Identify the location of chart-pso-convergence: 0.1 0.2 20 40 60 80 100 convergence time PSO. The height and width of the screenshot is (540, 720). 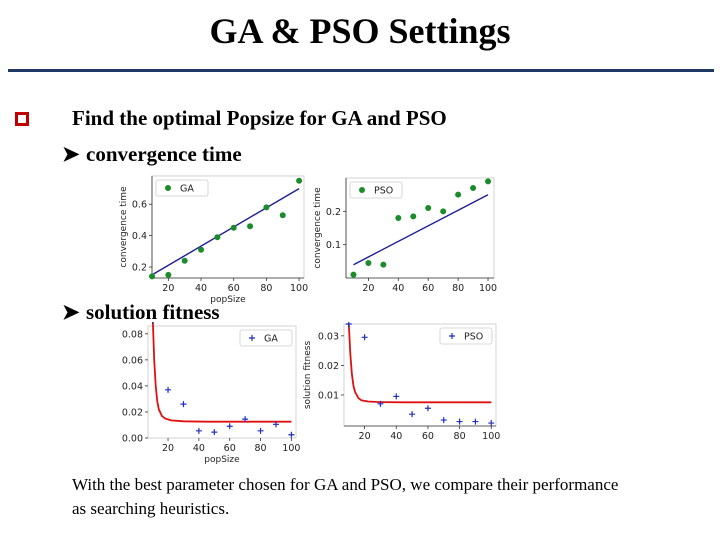
(404, 238).